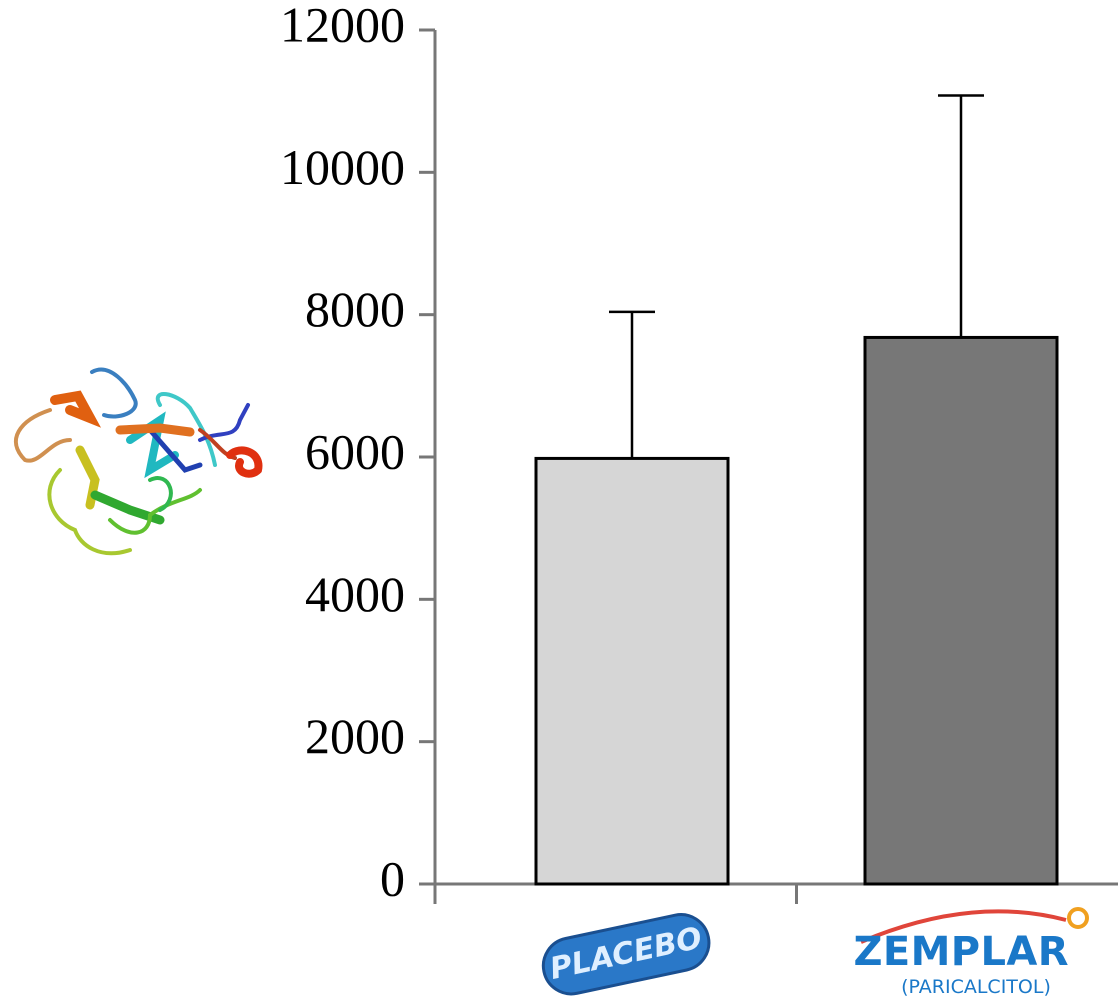 This screenshot has width=1118, height=999. Describe the element at coordinates (355, 451) in the screenshot. I see `y-tick-label: 6000` at that location.